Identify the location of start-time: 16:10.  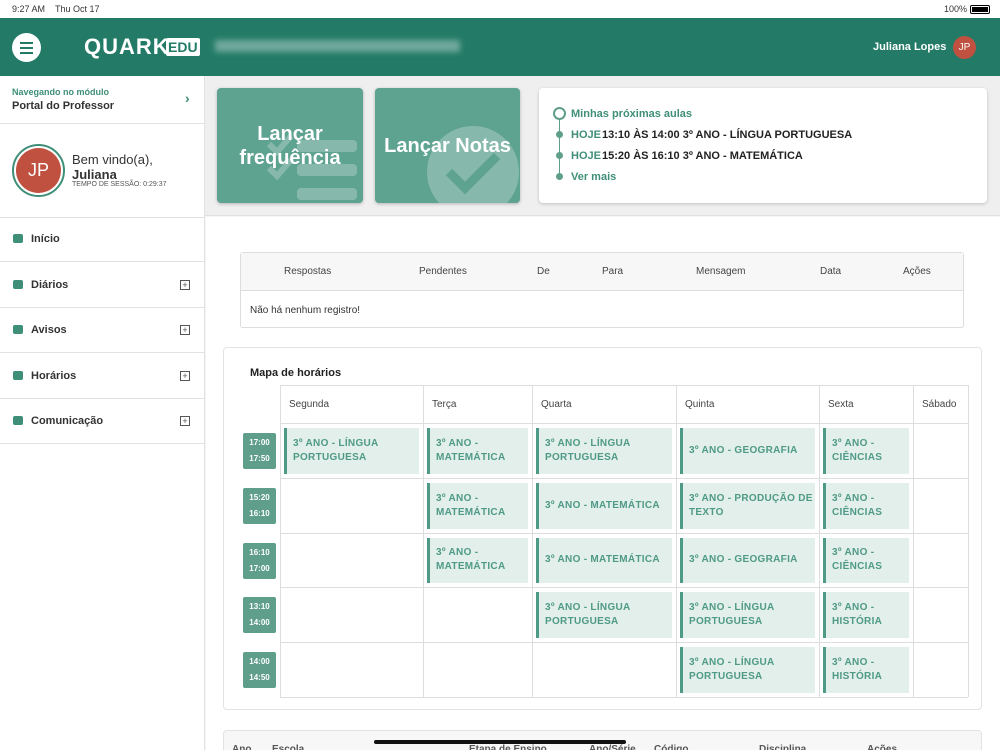
(259, 552).